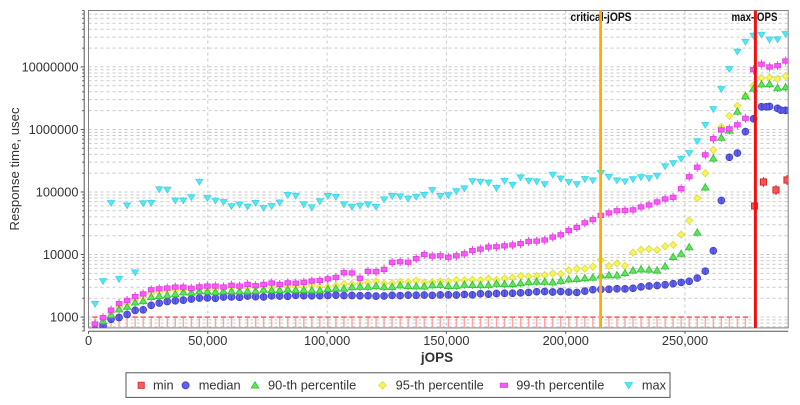 The width and height of the screenshot is (800, 405). Describe the element at coordinates (440, 385) in the screenshot. I see `svg-text: 95-th percentile` at that location.